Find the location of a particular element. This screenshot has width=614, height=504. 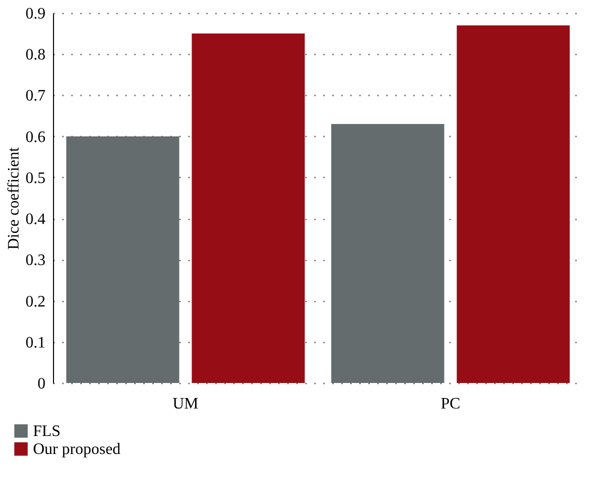

x-tick-label: UM is located at coordinates (185, 404).